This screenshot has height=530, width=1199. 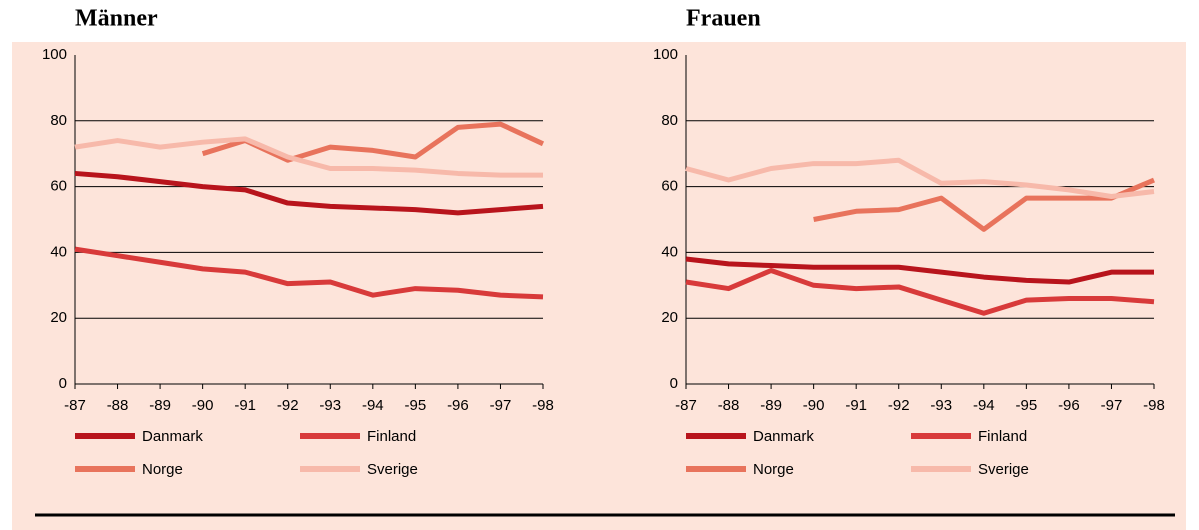 I want to click on chart-title: Männer, so click(x=116, y=19).